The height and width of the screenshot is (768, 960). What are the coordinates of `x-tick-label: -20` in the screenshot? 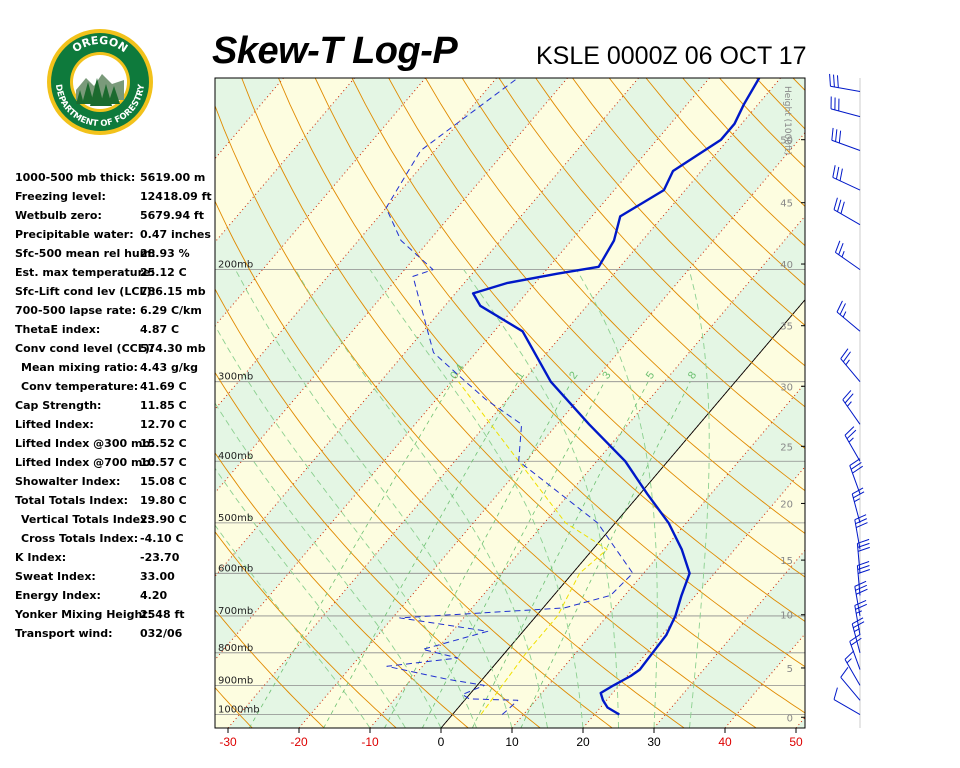 It's located at (299, 742).